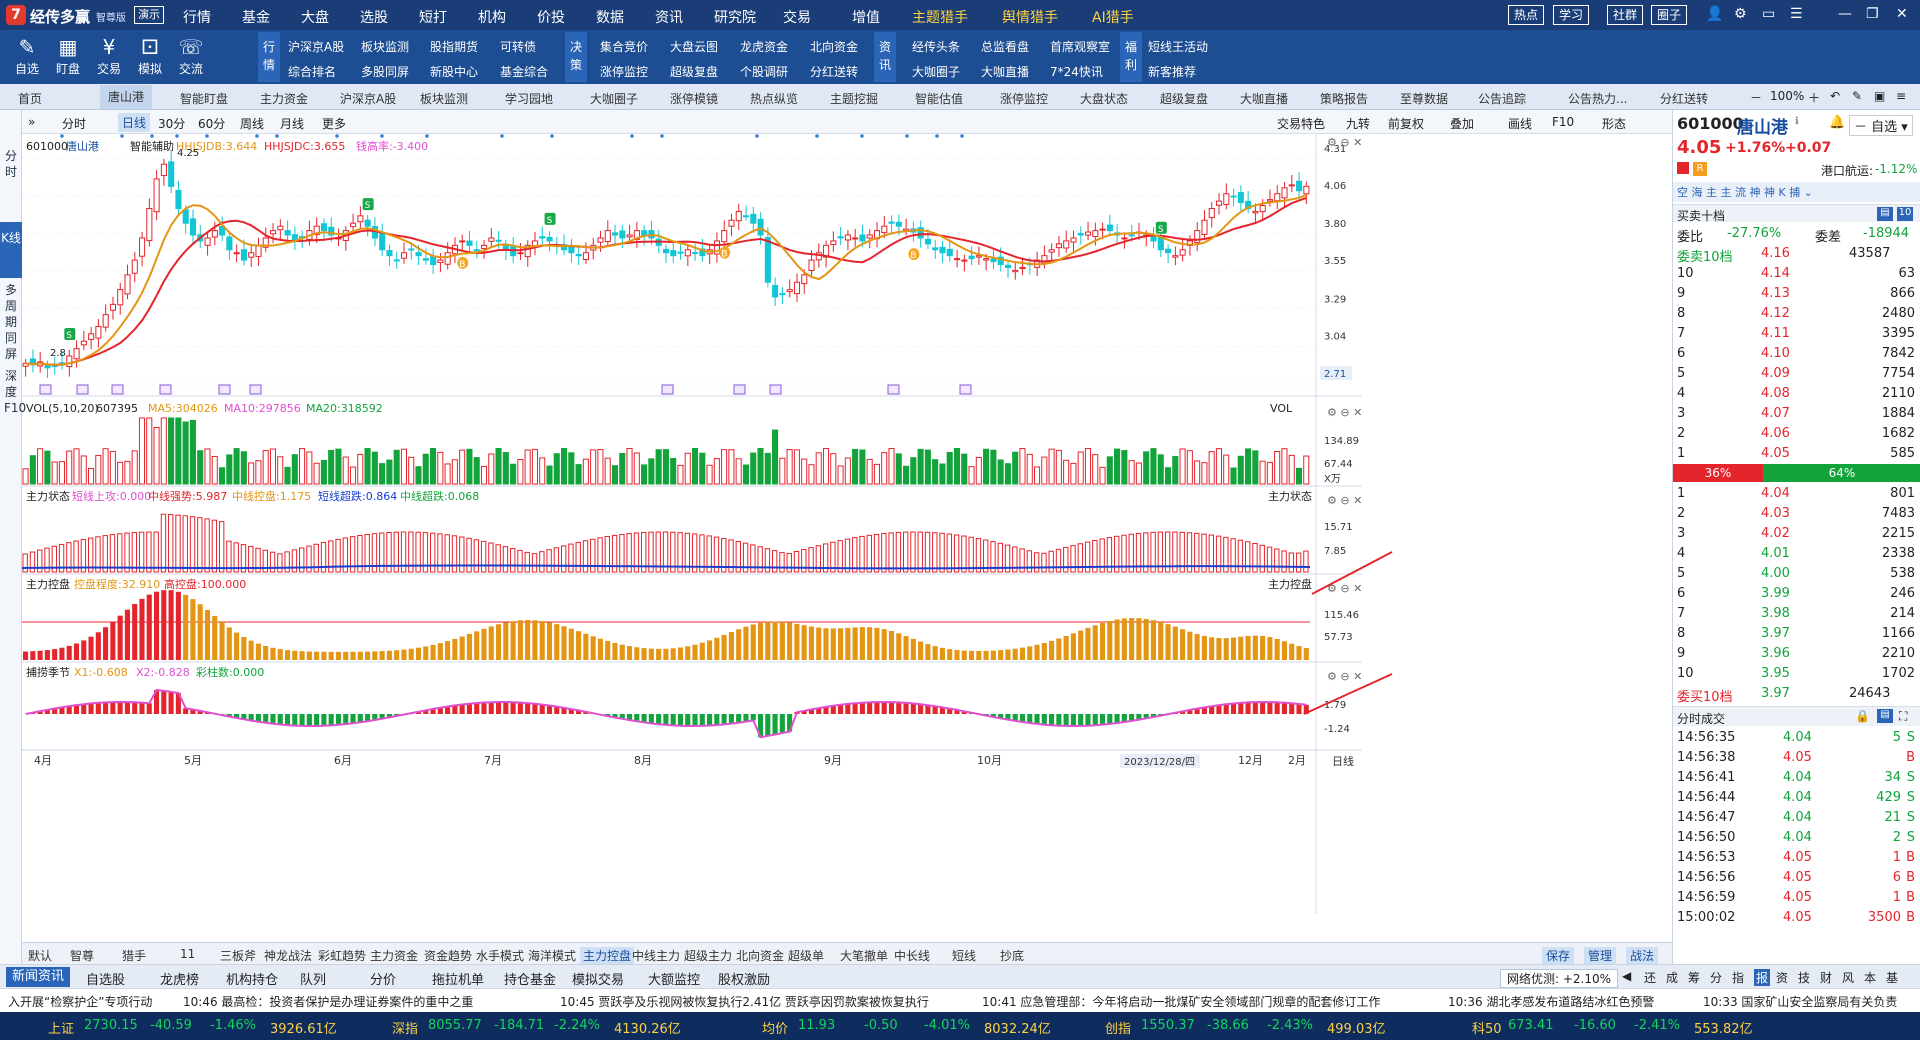 The width and height of the screenshot is (1920, 1040). What do you see at coordinates (109, 55) in the screenshot?
I see `tool-2: ¥ 交易` at bounding box center [109, 55].